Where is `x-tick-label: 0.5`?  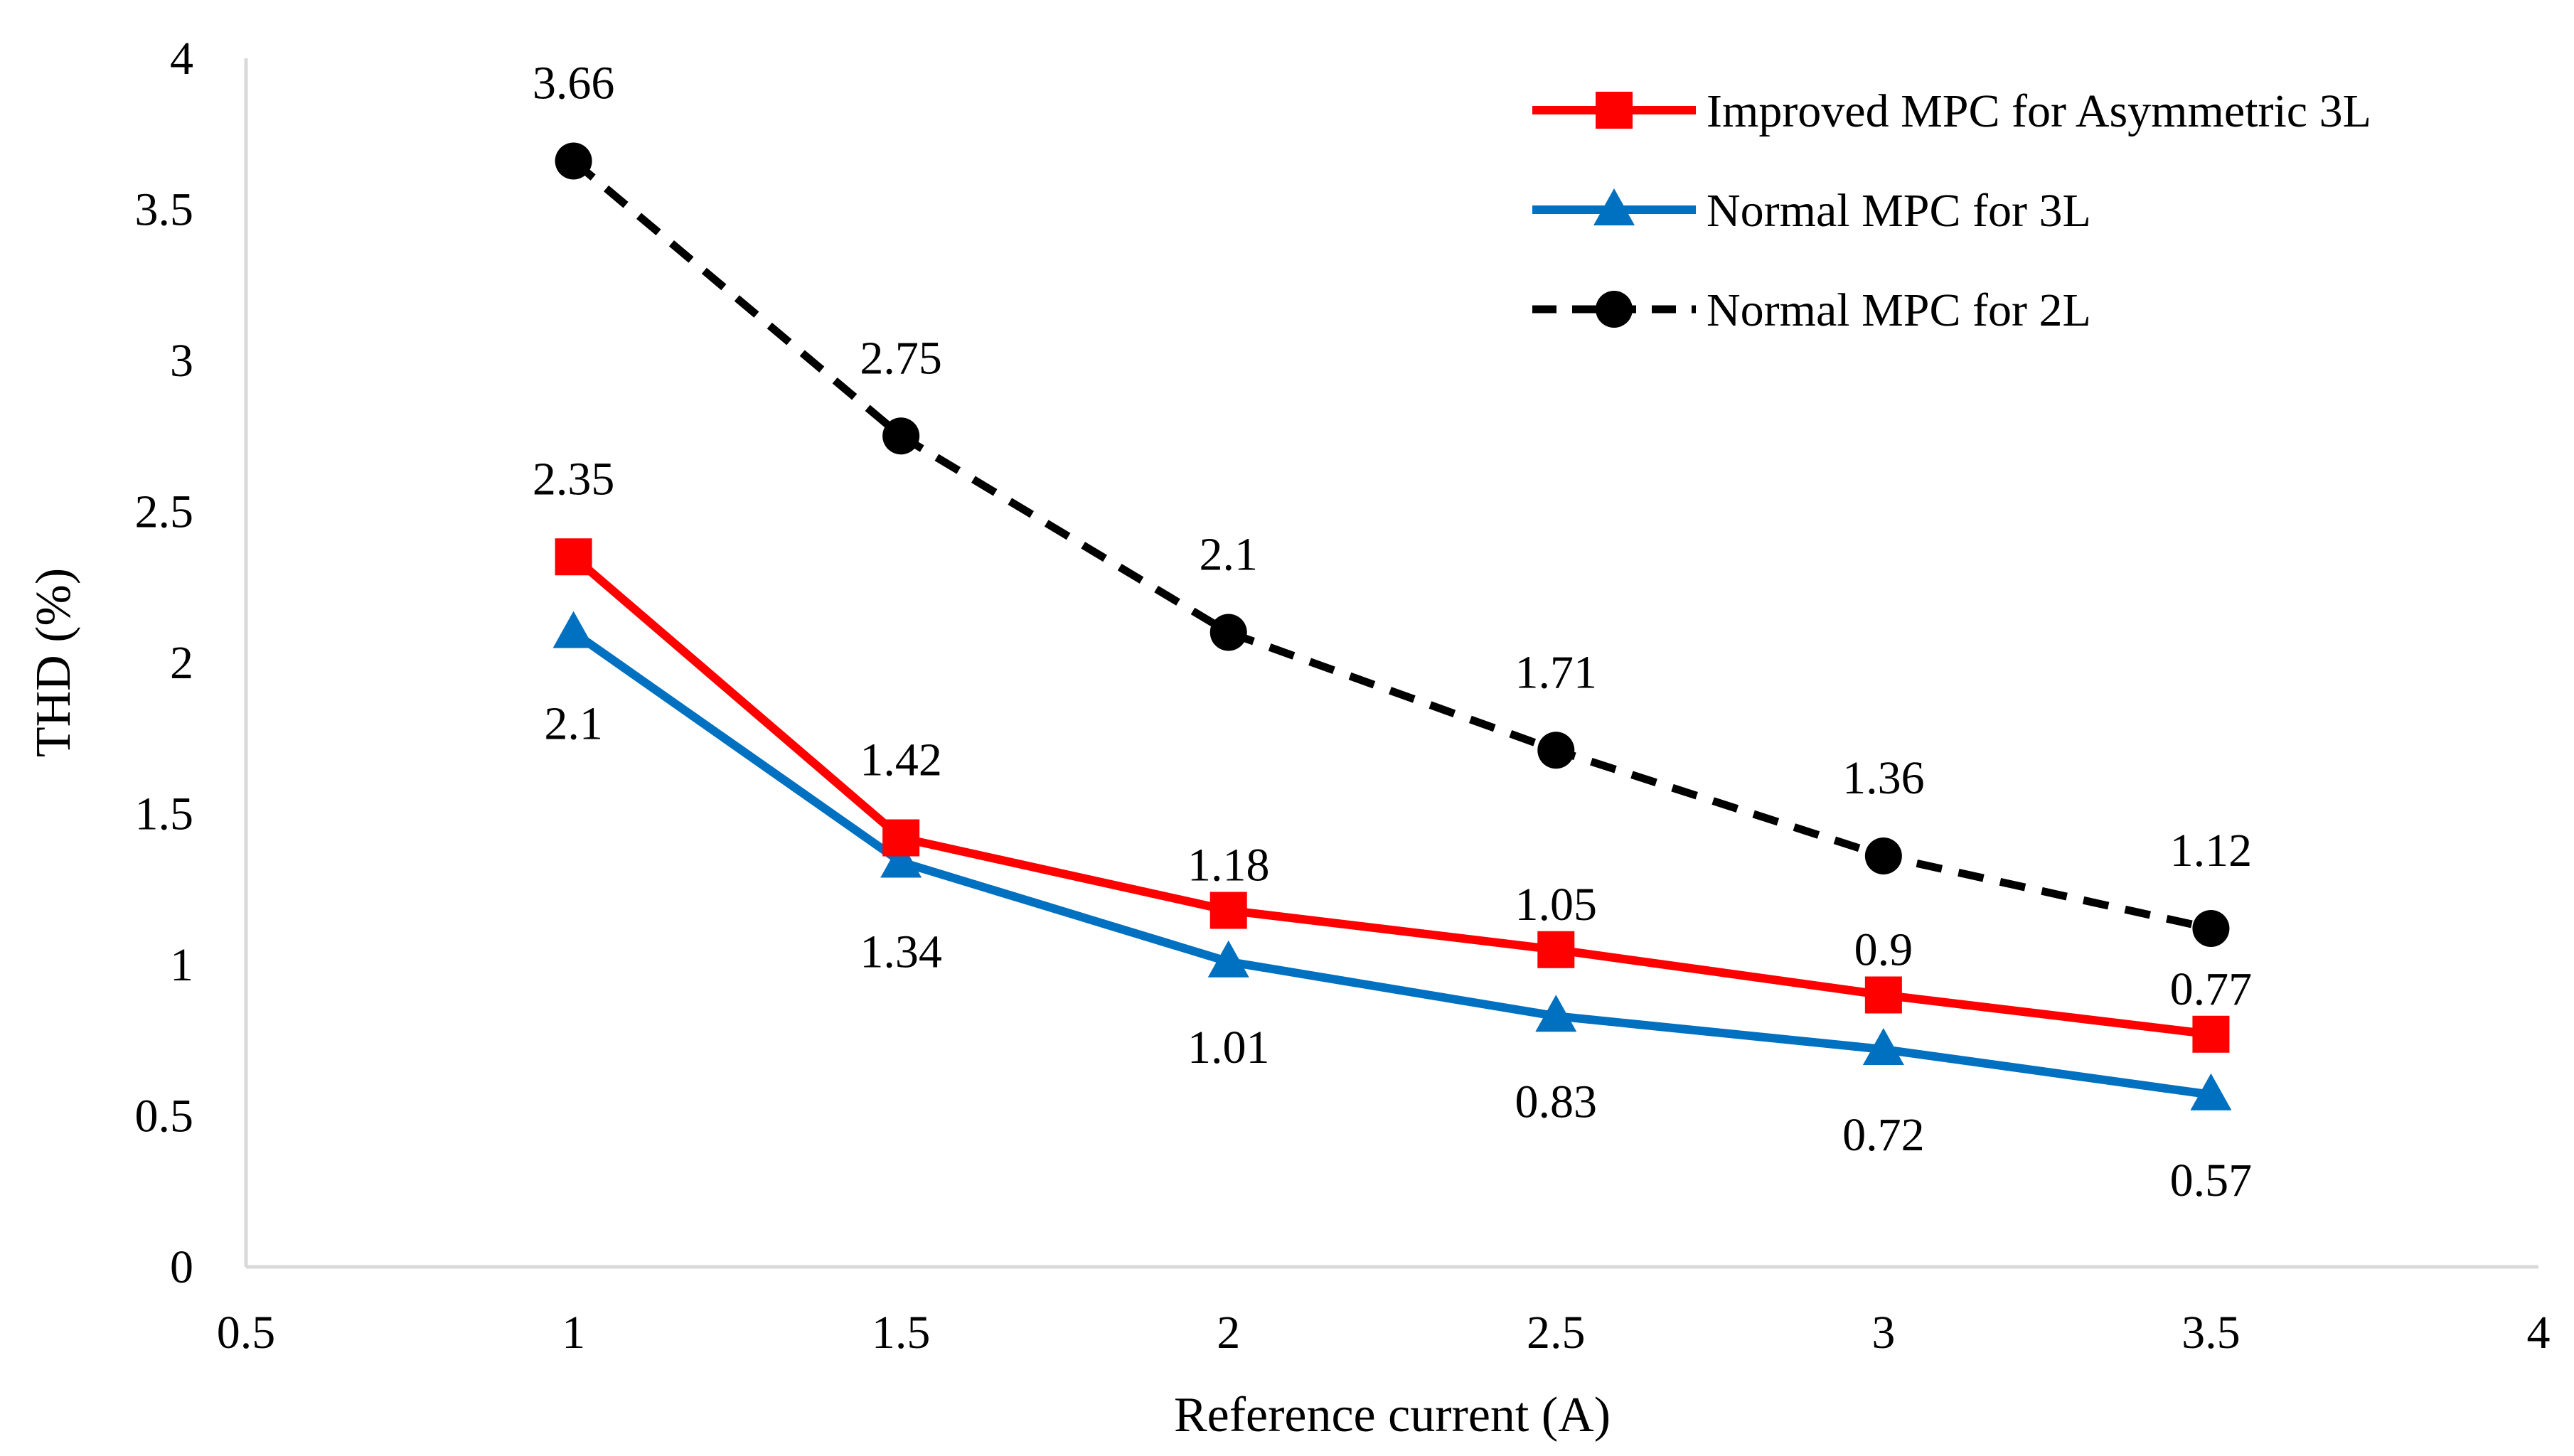
x-tick-label: 0.5 is located at coordinates (247, 1333).